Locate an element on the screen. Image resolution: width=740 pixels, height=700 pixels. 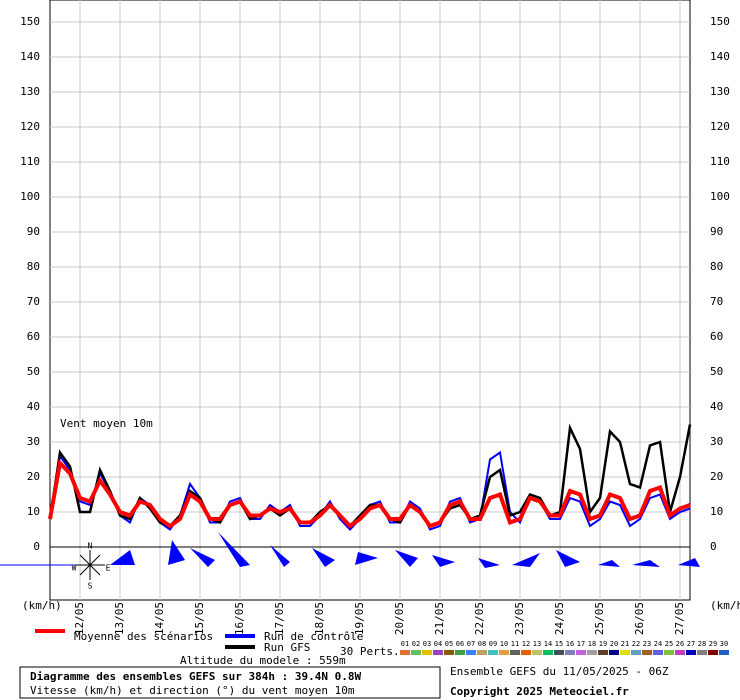
y-tick-label: 50 is located at coordinates (33, 371).